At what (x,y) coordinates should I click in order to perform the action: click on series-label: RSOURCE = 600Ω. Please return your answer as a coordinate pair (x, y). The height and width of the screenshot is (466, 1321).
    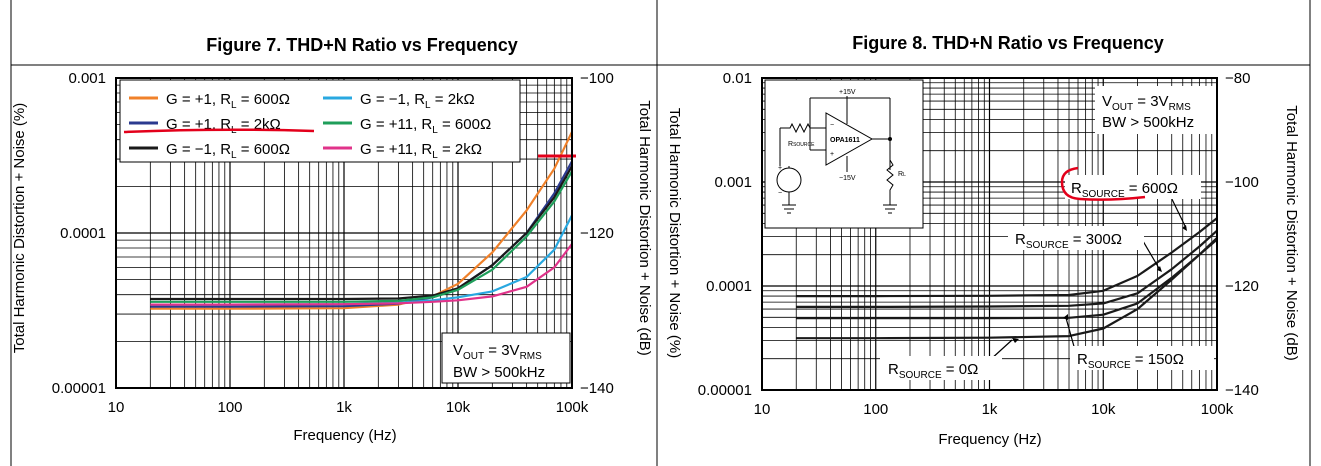
    Looking at the image, I should click on (1124, 190).